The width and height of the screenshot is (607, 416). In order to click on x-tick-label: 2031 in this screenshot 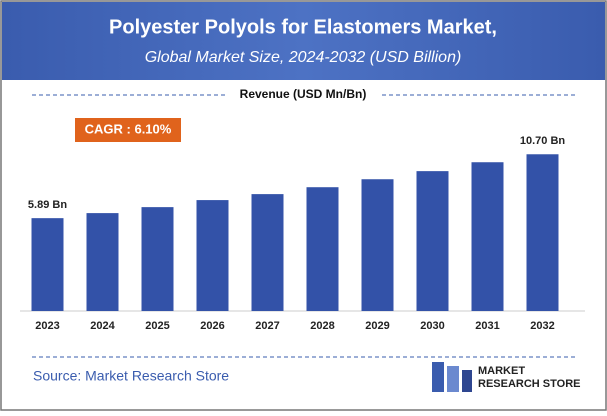, I will do `click(487, 326)`.